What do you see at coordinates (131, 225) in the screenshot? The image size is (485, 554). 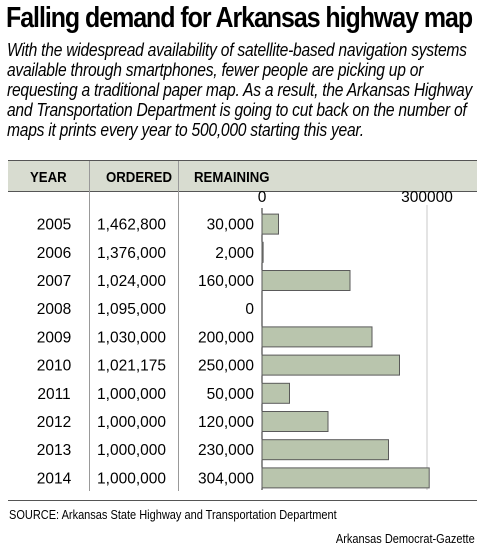 I see `table-cell-ordered: 1,462,800` at bounding box center [131, 225].